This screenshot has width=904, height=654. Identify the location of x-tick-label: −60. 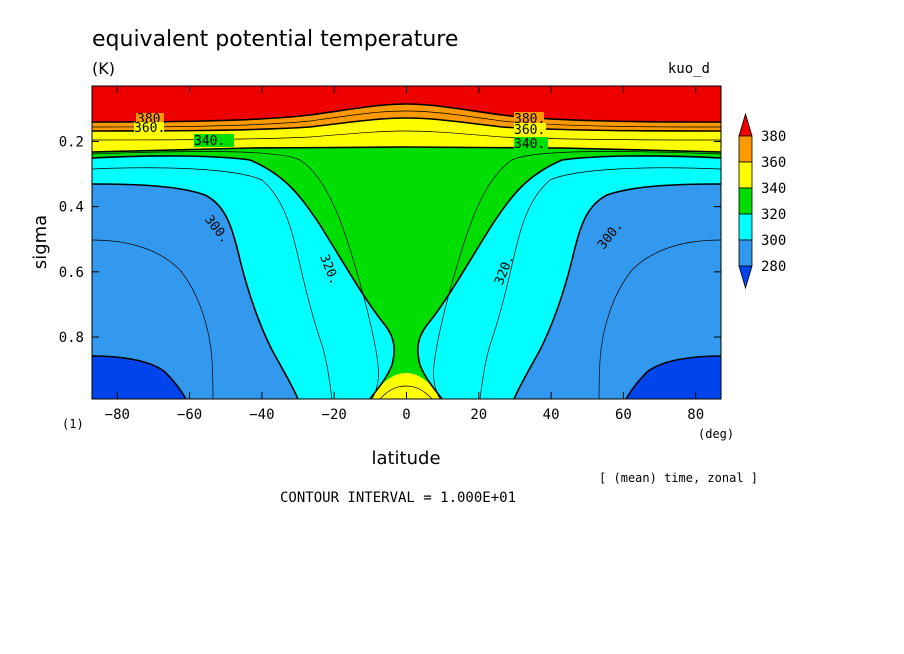
(189, 415).